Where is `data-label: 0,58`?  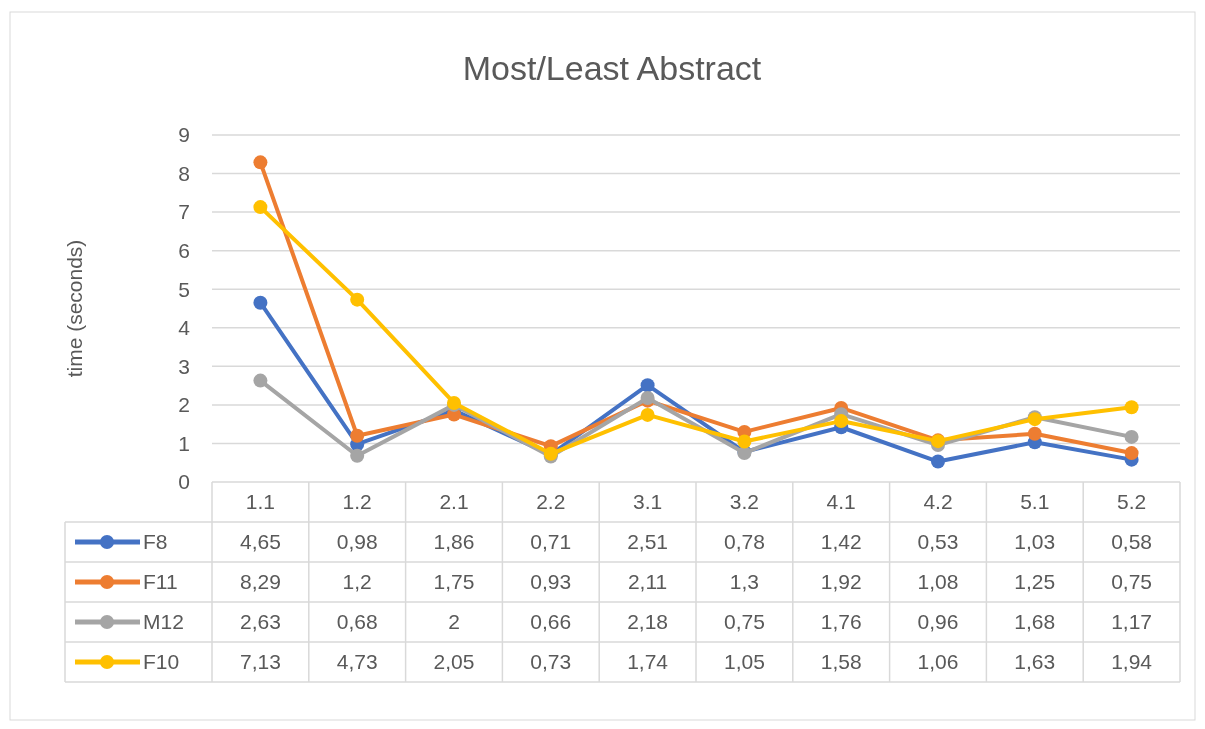
data-label: 0,58 is located at coordinates (1132, 542).